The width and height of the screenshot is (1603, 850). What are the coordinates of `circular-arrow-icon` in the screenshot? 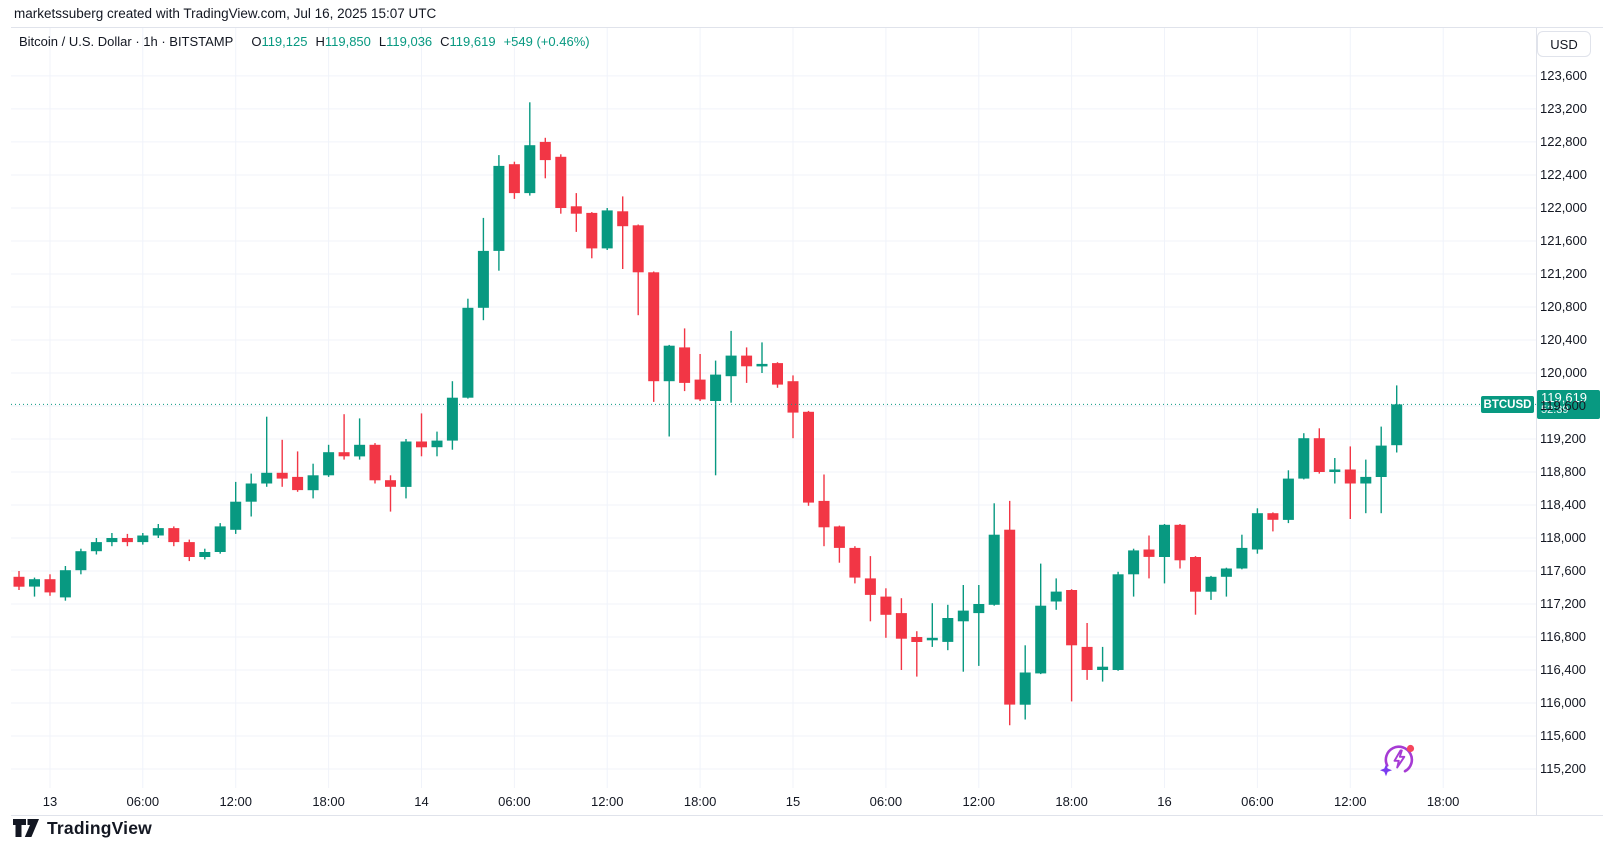 It's located at (1399, 759).